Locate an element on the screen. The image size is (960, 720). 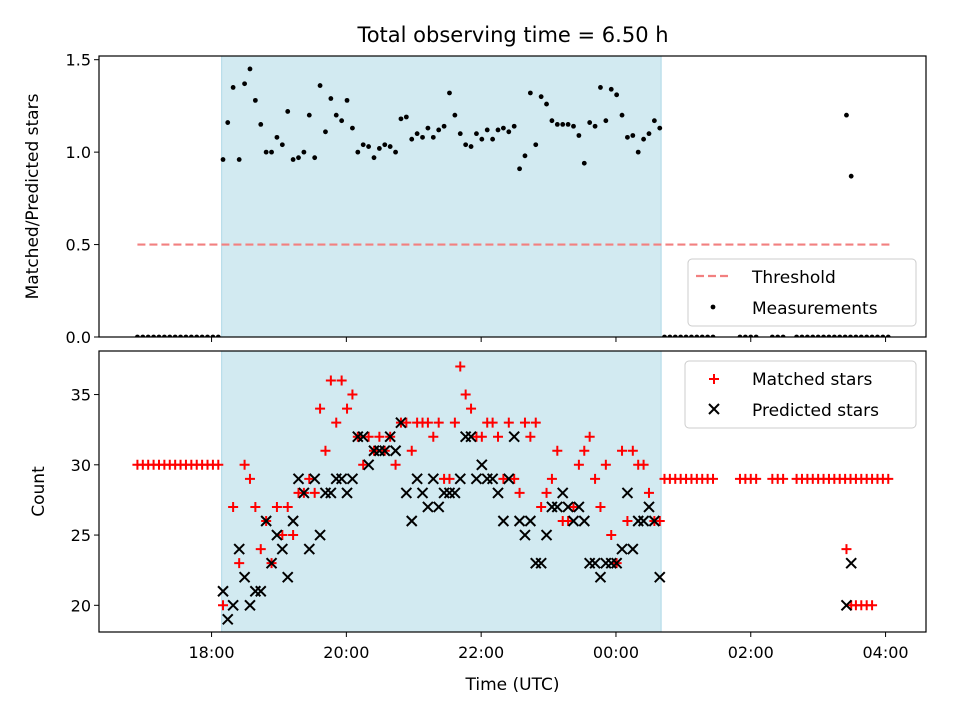
y-tick-label: 35 is located at coordinates (81, 395).